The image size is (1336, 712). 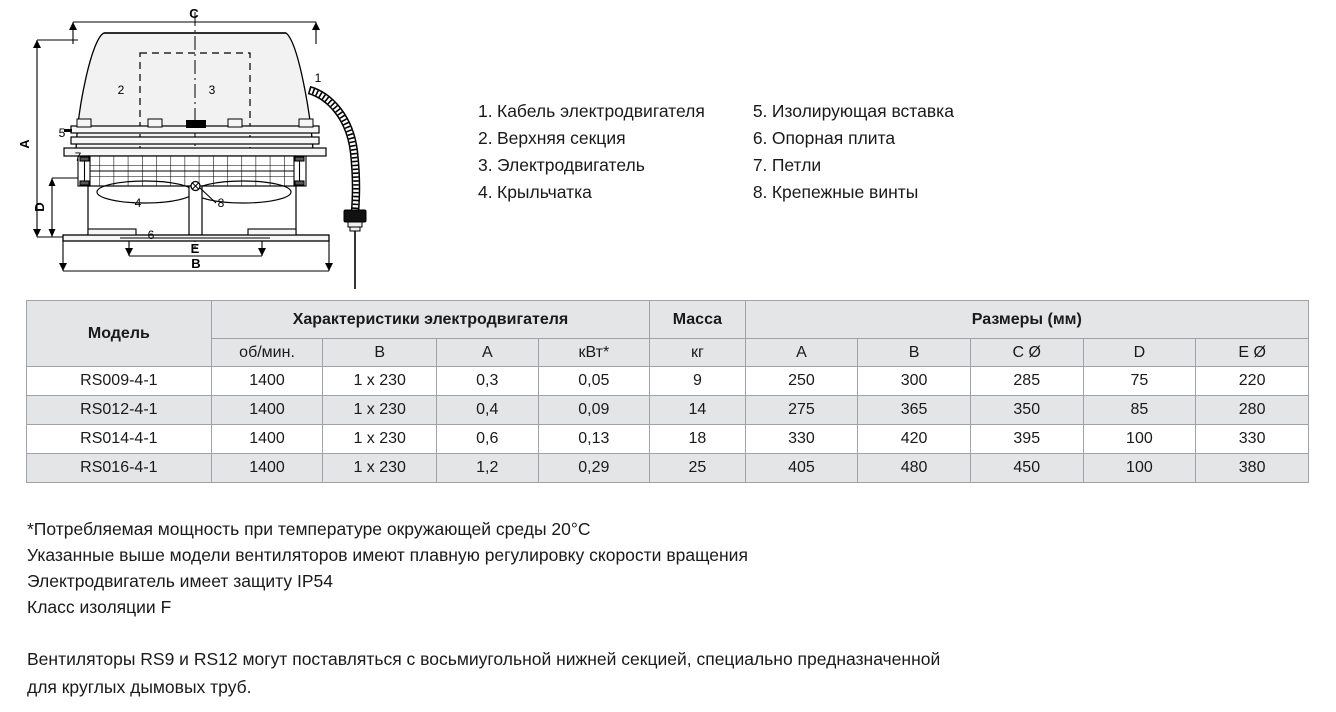 I want to click on column-header-amps: A, so click(x=487, y=352).